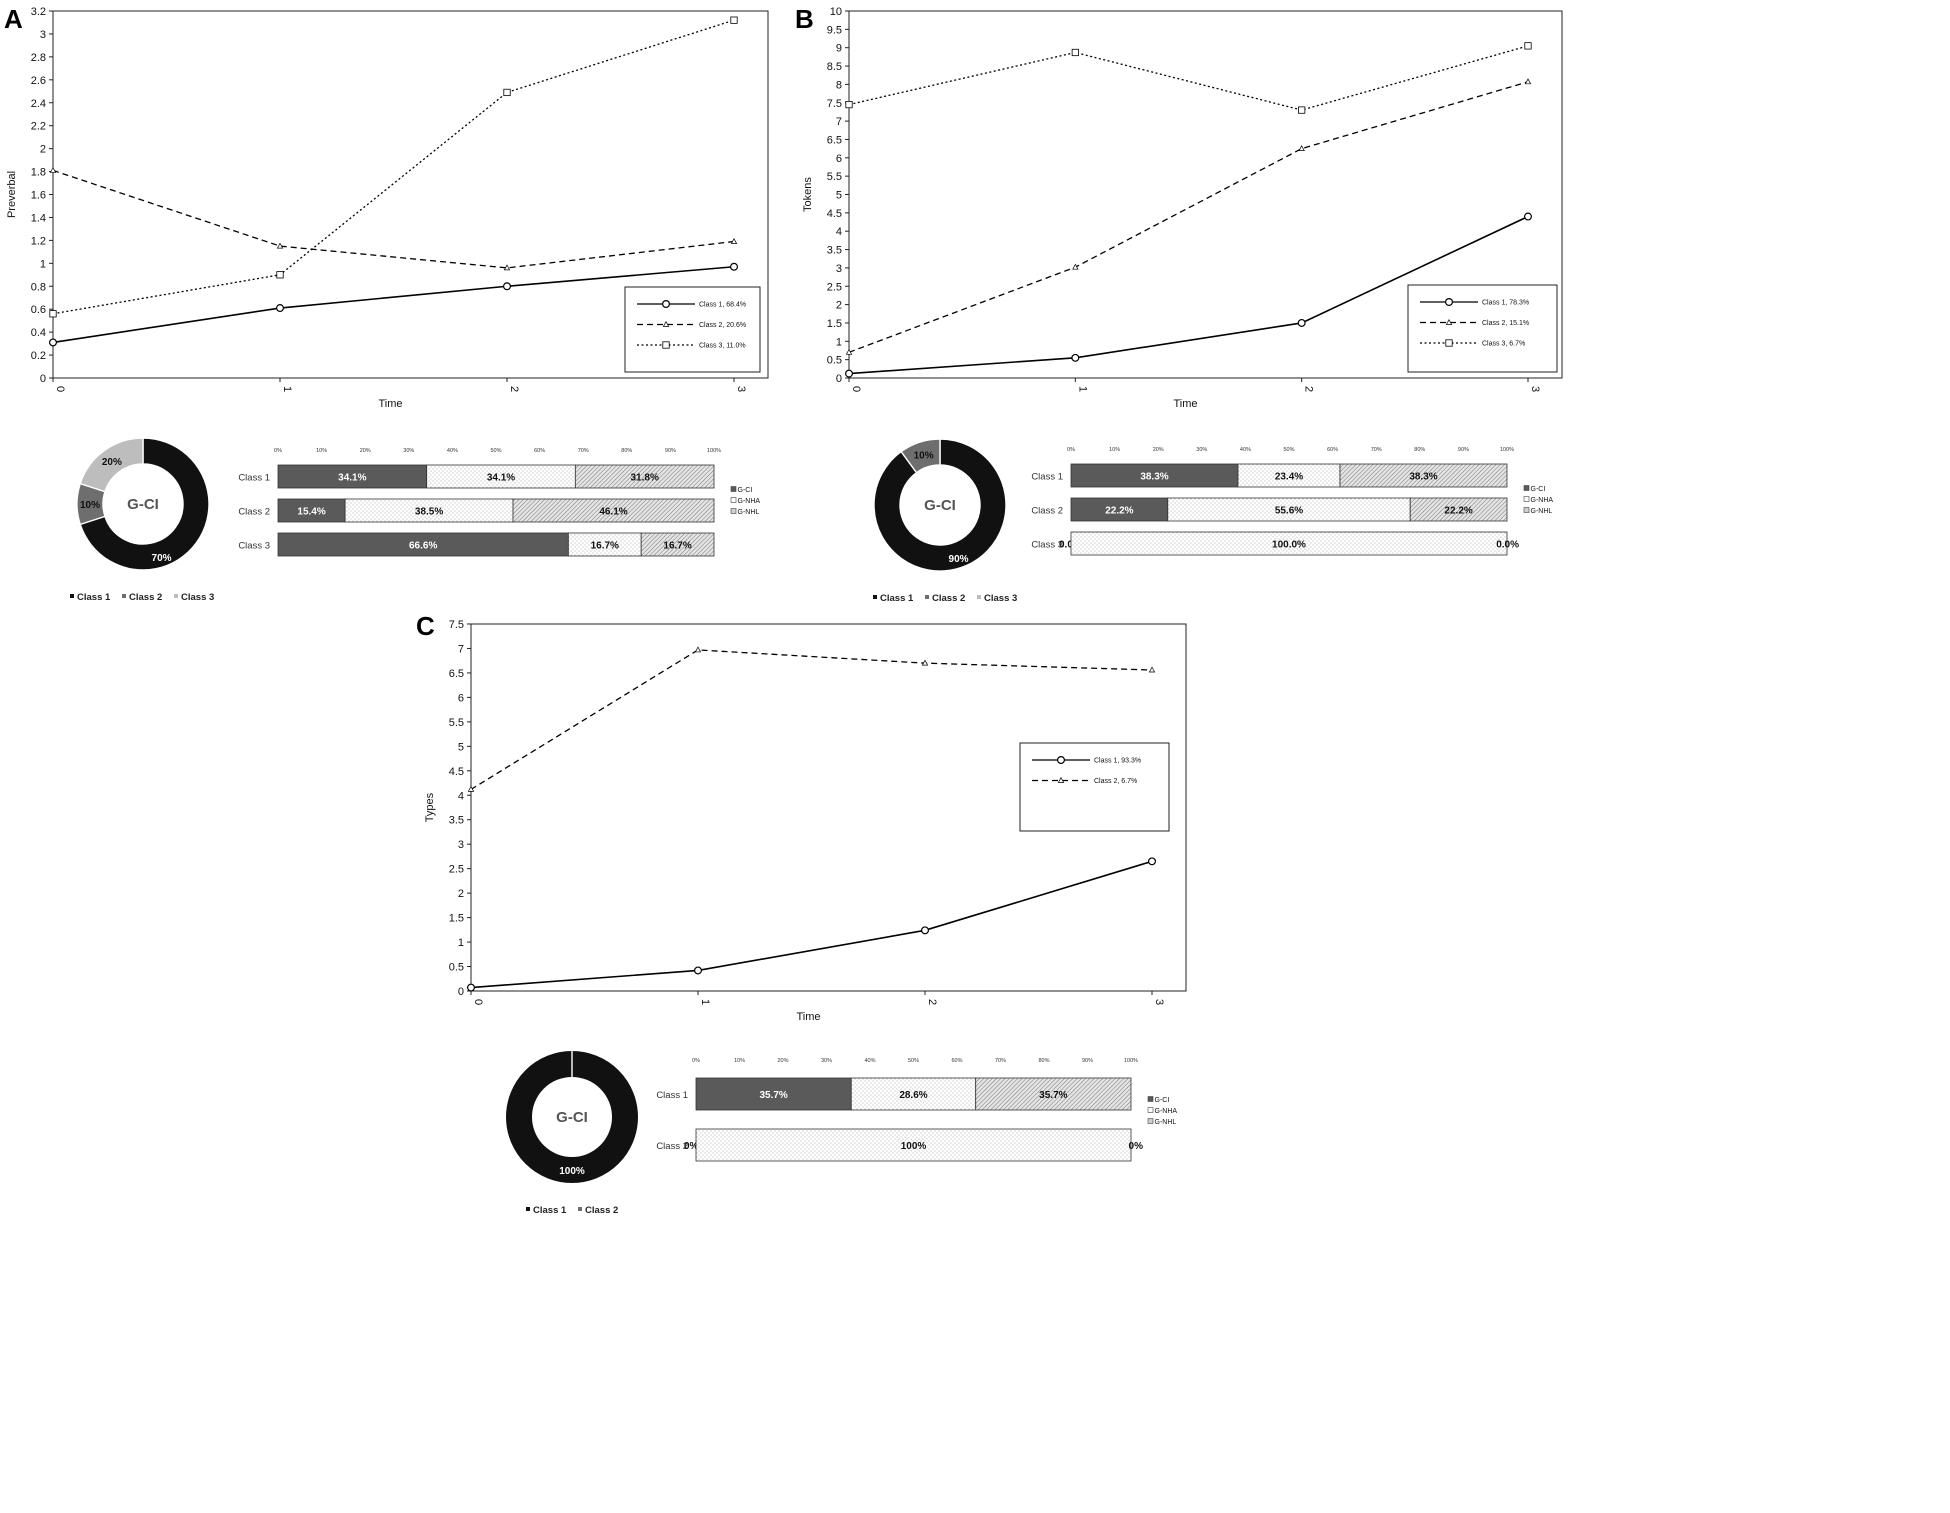  Describe the element at coordinates (1505, 303) in the screenshot. I see `legend-label-class-1: Class 1, 78.3%` at that location.